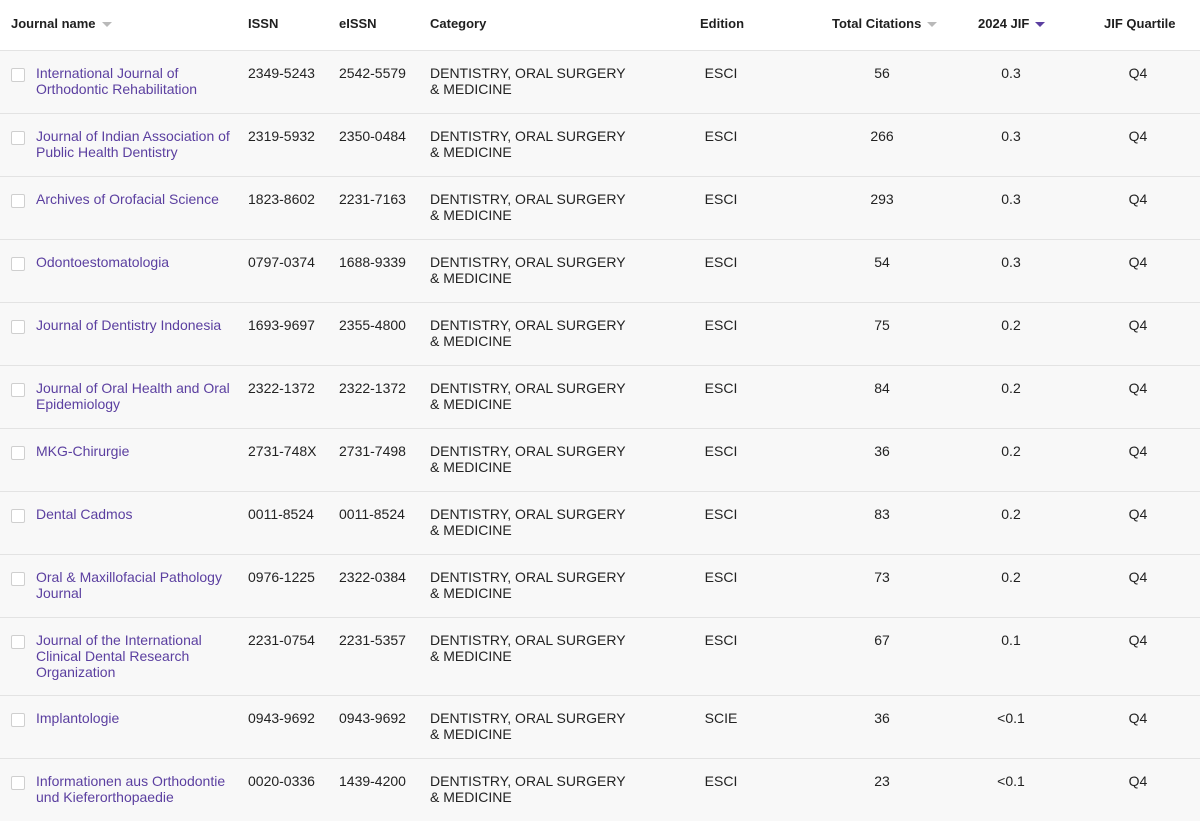  I want to click on issn-value: 2319-5932, so click(281, 136).